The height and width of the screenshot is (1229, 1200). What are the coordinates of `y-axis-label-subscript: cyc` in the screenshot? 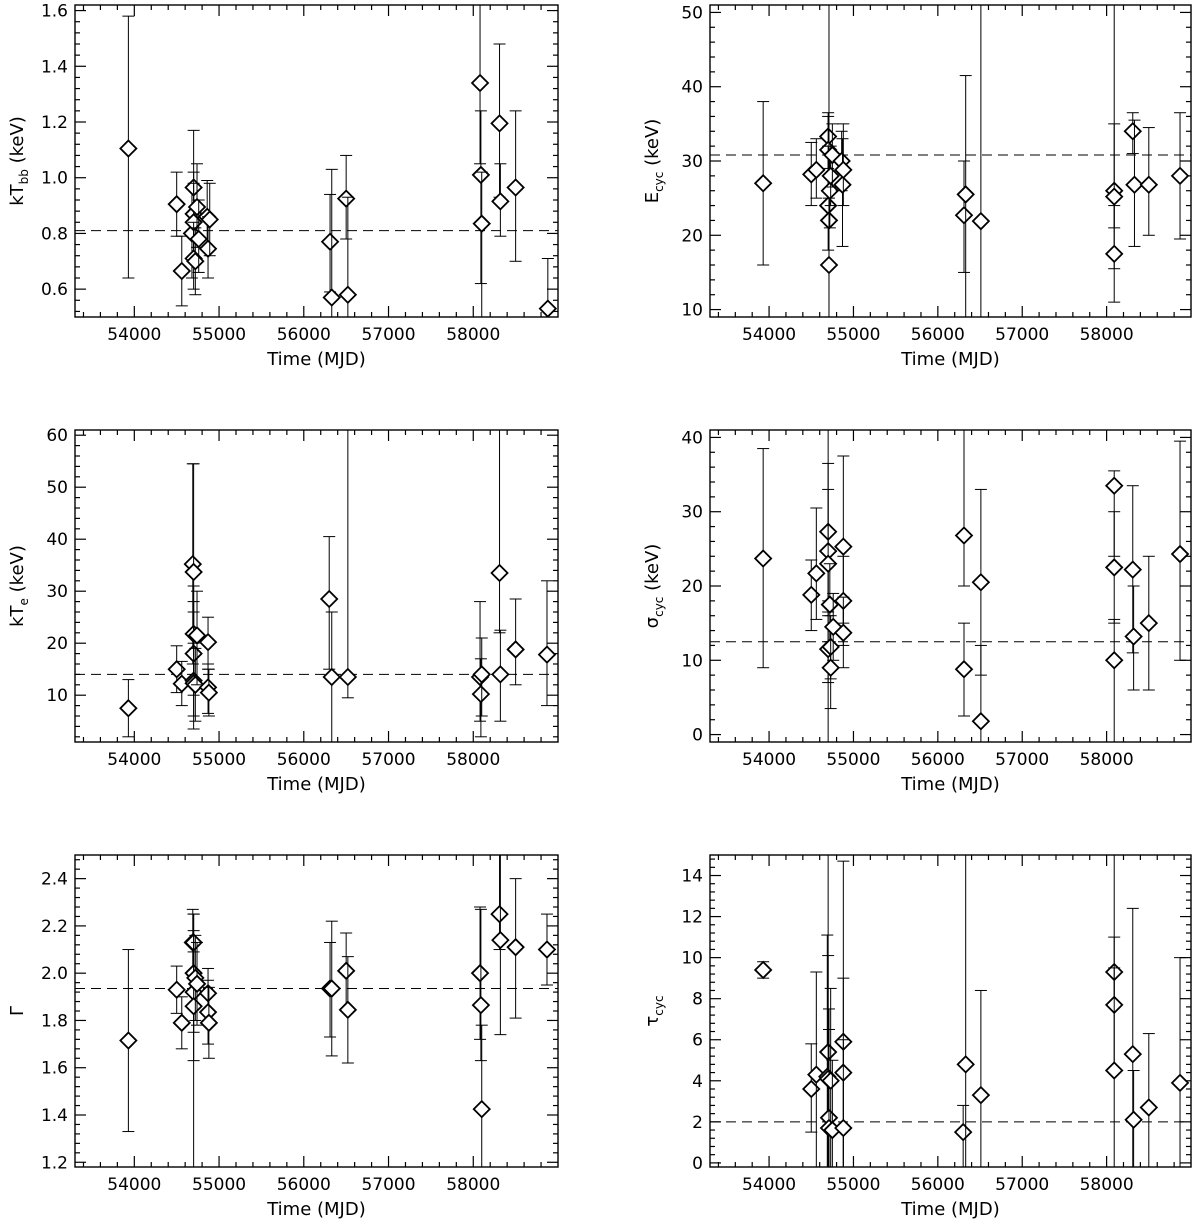 It's located at (659, 607).